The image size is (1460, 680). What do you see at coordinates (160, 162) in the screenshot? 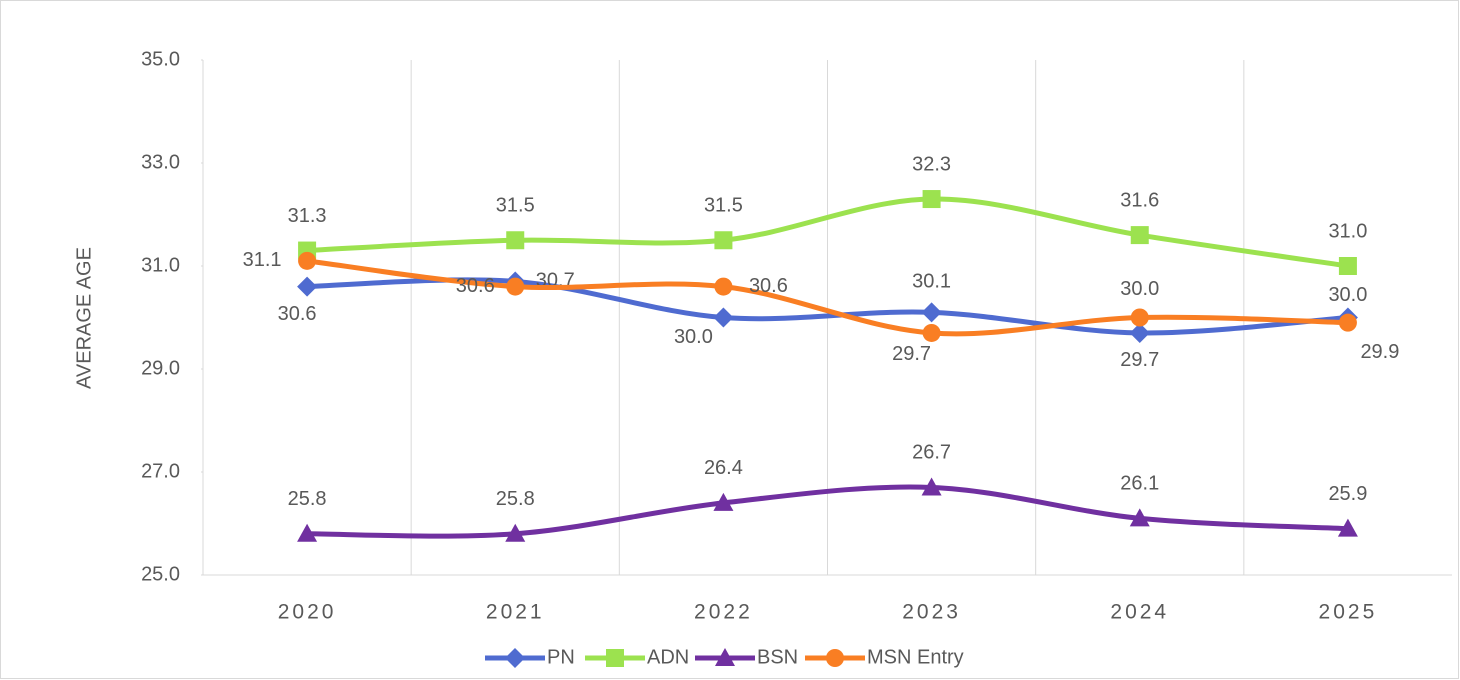
I see `y-tick-label: 33.0` at bounding box center [160, 162].